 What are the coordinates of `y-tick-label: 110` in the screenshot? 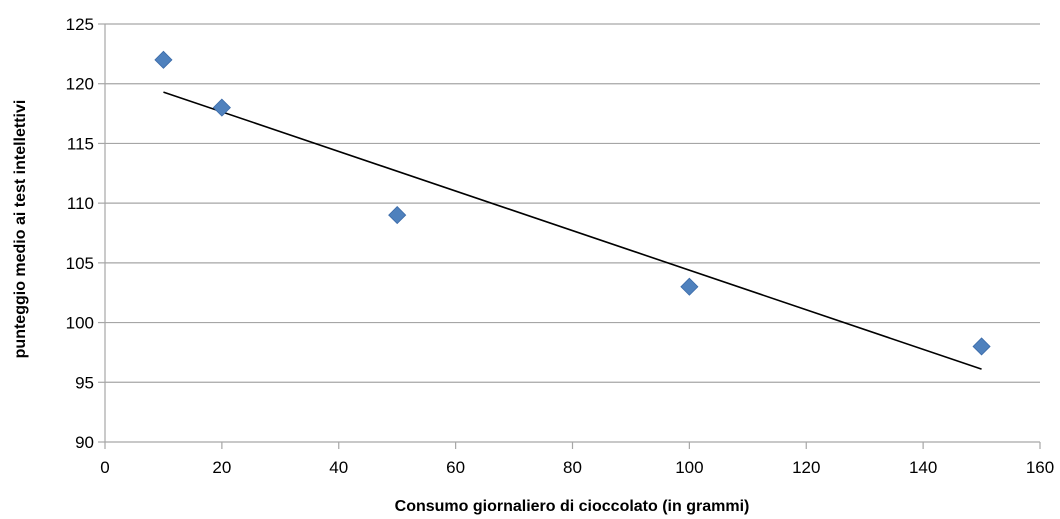 It's located at (80, 203).